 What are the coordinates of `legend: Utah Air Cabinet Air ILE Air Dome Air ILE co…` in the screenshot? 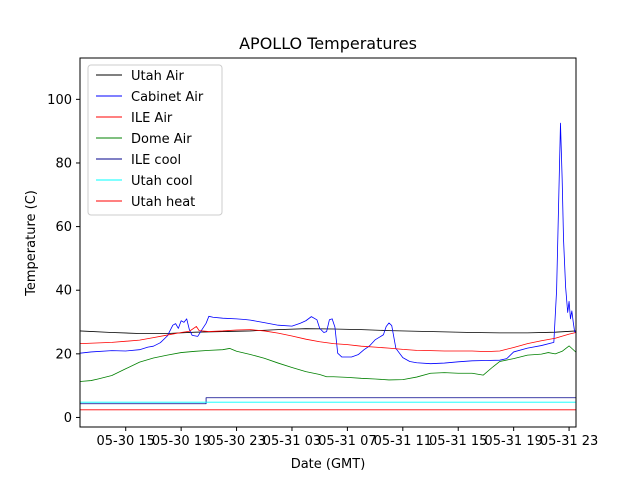 It's located at (155, 140).